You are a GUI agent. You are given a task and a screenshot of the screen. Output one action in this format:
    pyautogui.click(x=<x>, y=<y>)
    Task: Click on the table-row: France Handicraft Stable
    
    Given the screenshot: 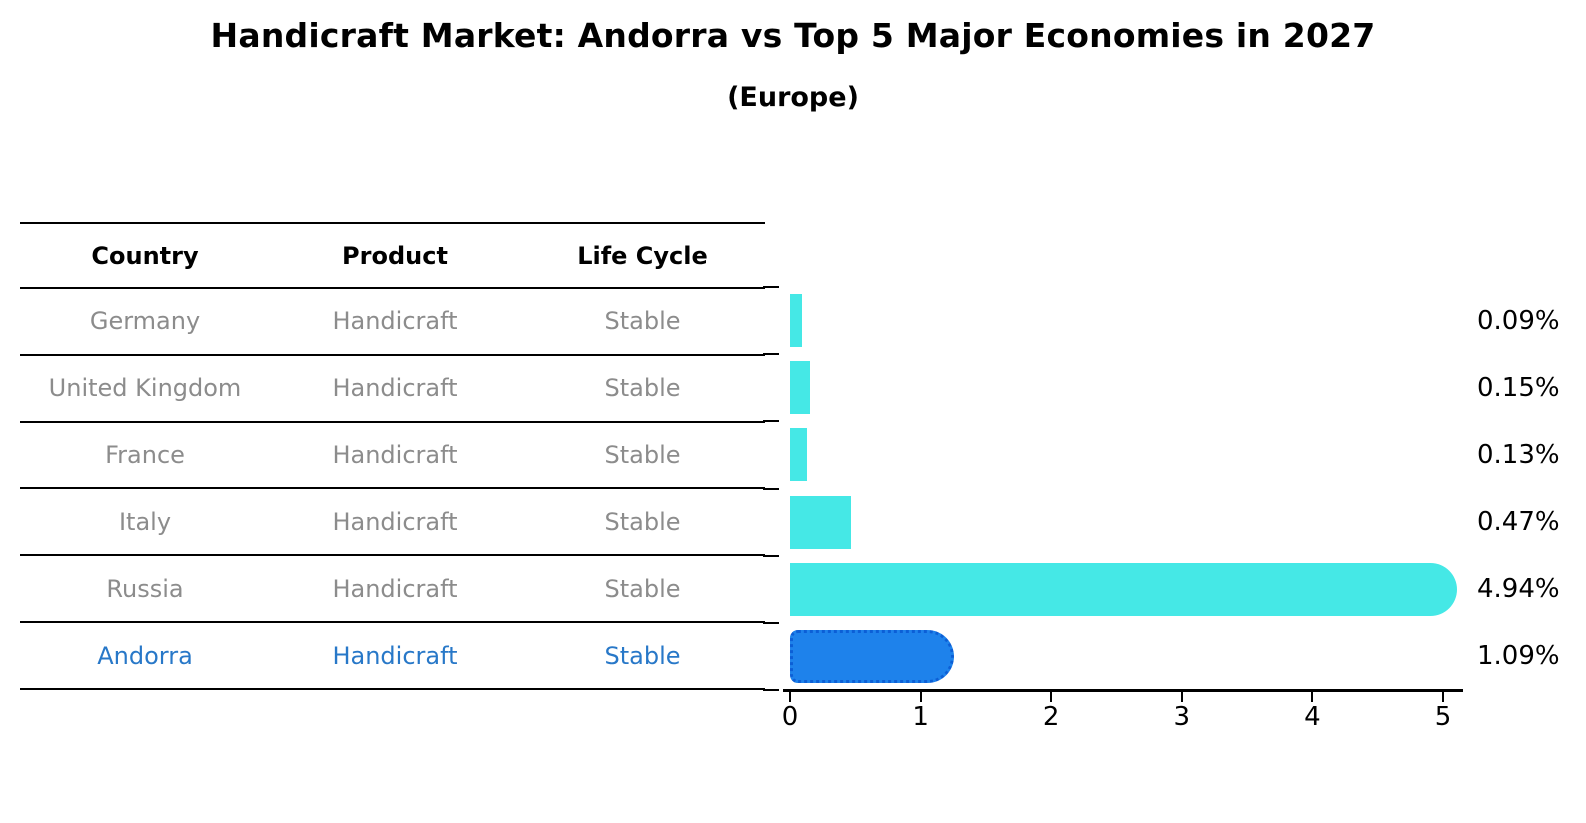 What is the action you would take?
    pyautogui.click(x=392, y=456)
    